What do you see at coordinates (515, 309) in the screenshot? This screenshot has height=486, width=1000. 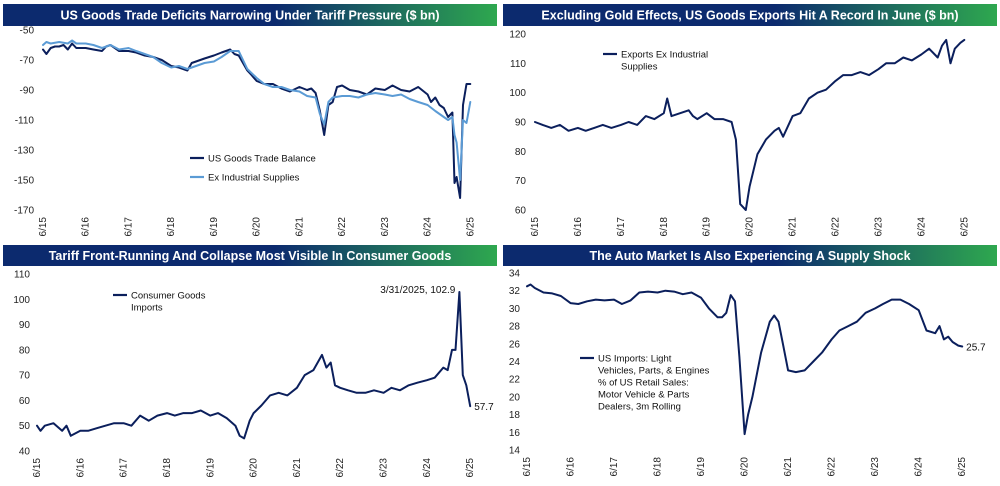 I see `y-tick-label: 30` at bounding box center [515, 309].